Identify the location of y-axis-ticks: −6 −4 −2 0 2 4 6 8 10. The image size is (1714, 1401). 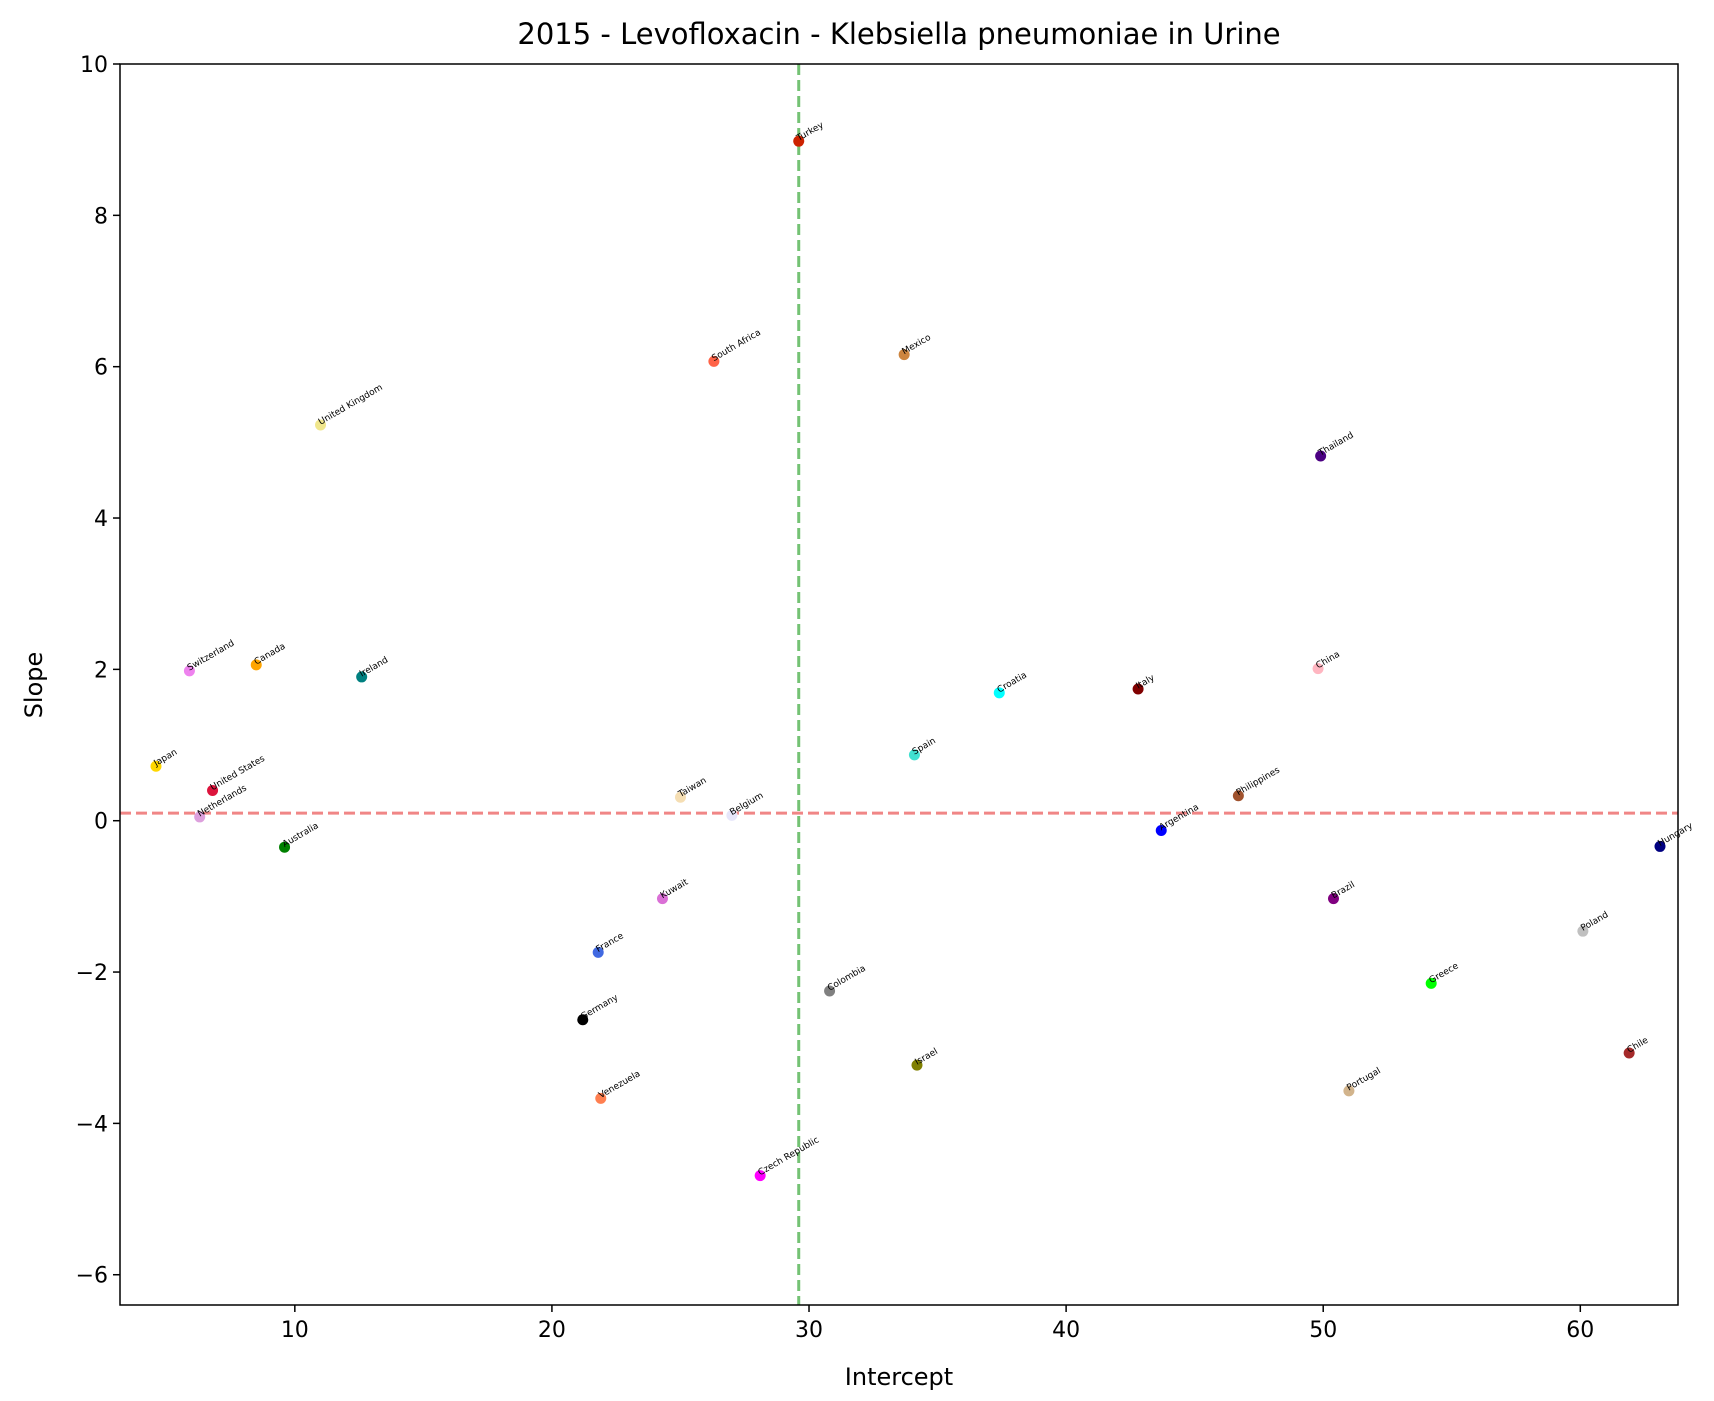
(98, 671).